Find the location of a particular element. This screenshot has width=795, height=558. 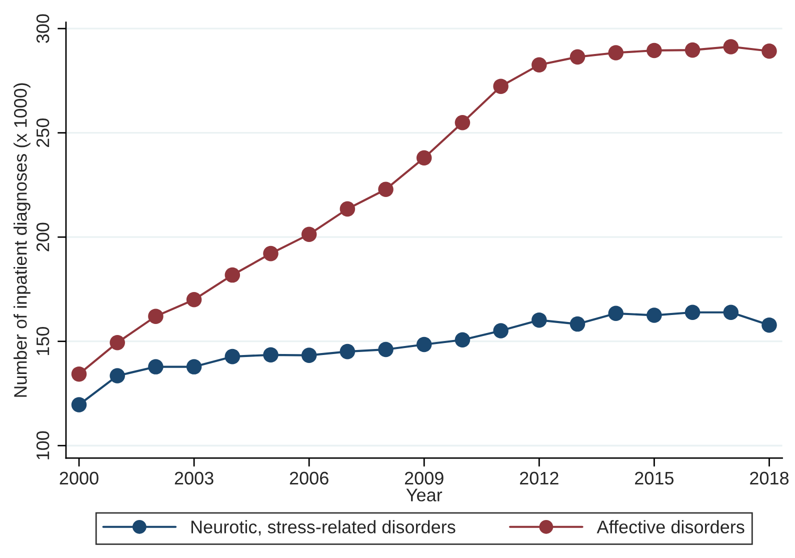

x-tick-label: 2009 is located at coordinates (424, 478).